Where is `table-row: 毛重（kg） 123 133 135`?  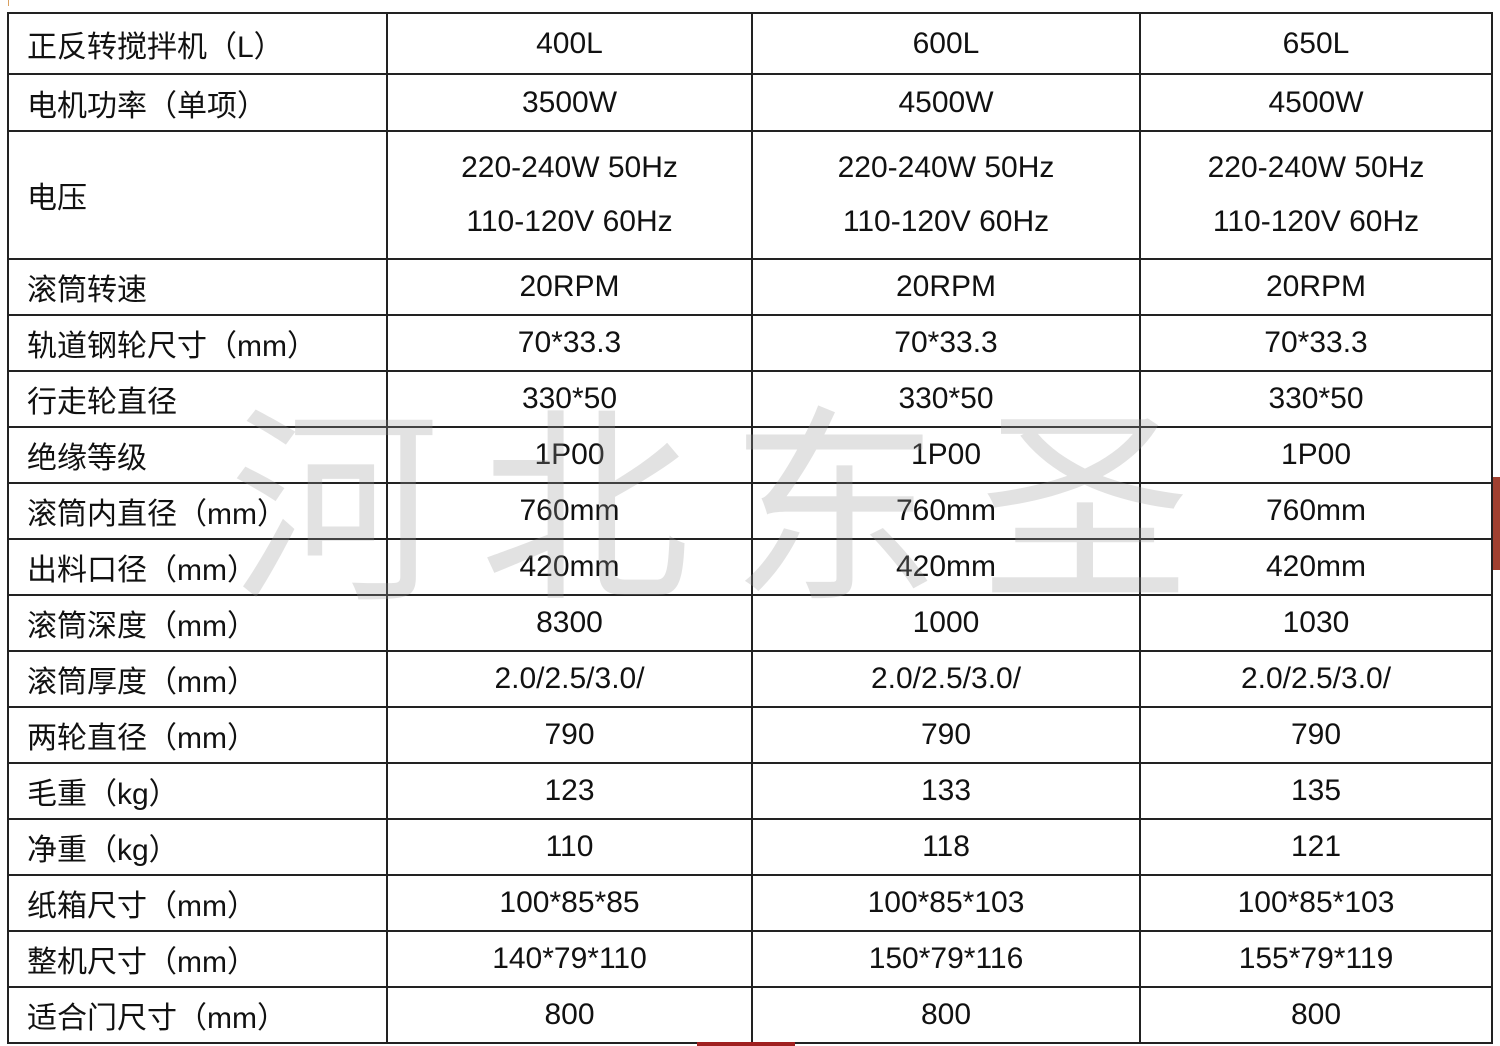 table-row: 毛重（kg） 123 133 135 is located at coordinates (750, 791).